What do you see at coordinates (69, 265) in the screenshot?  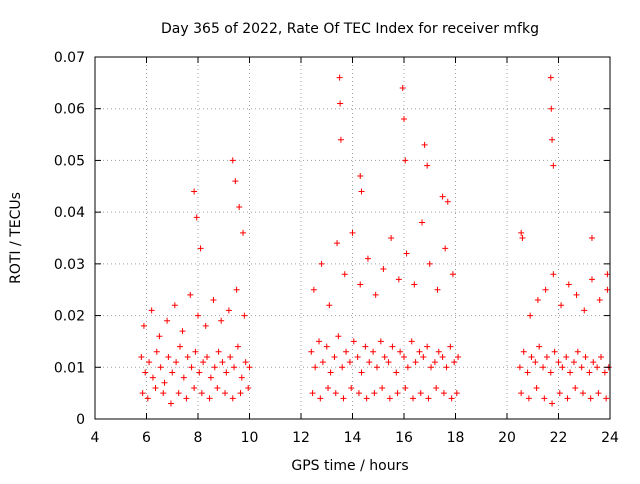 I see `y-tick-label: 0.03` at bounding box center [69, 265].